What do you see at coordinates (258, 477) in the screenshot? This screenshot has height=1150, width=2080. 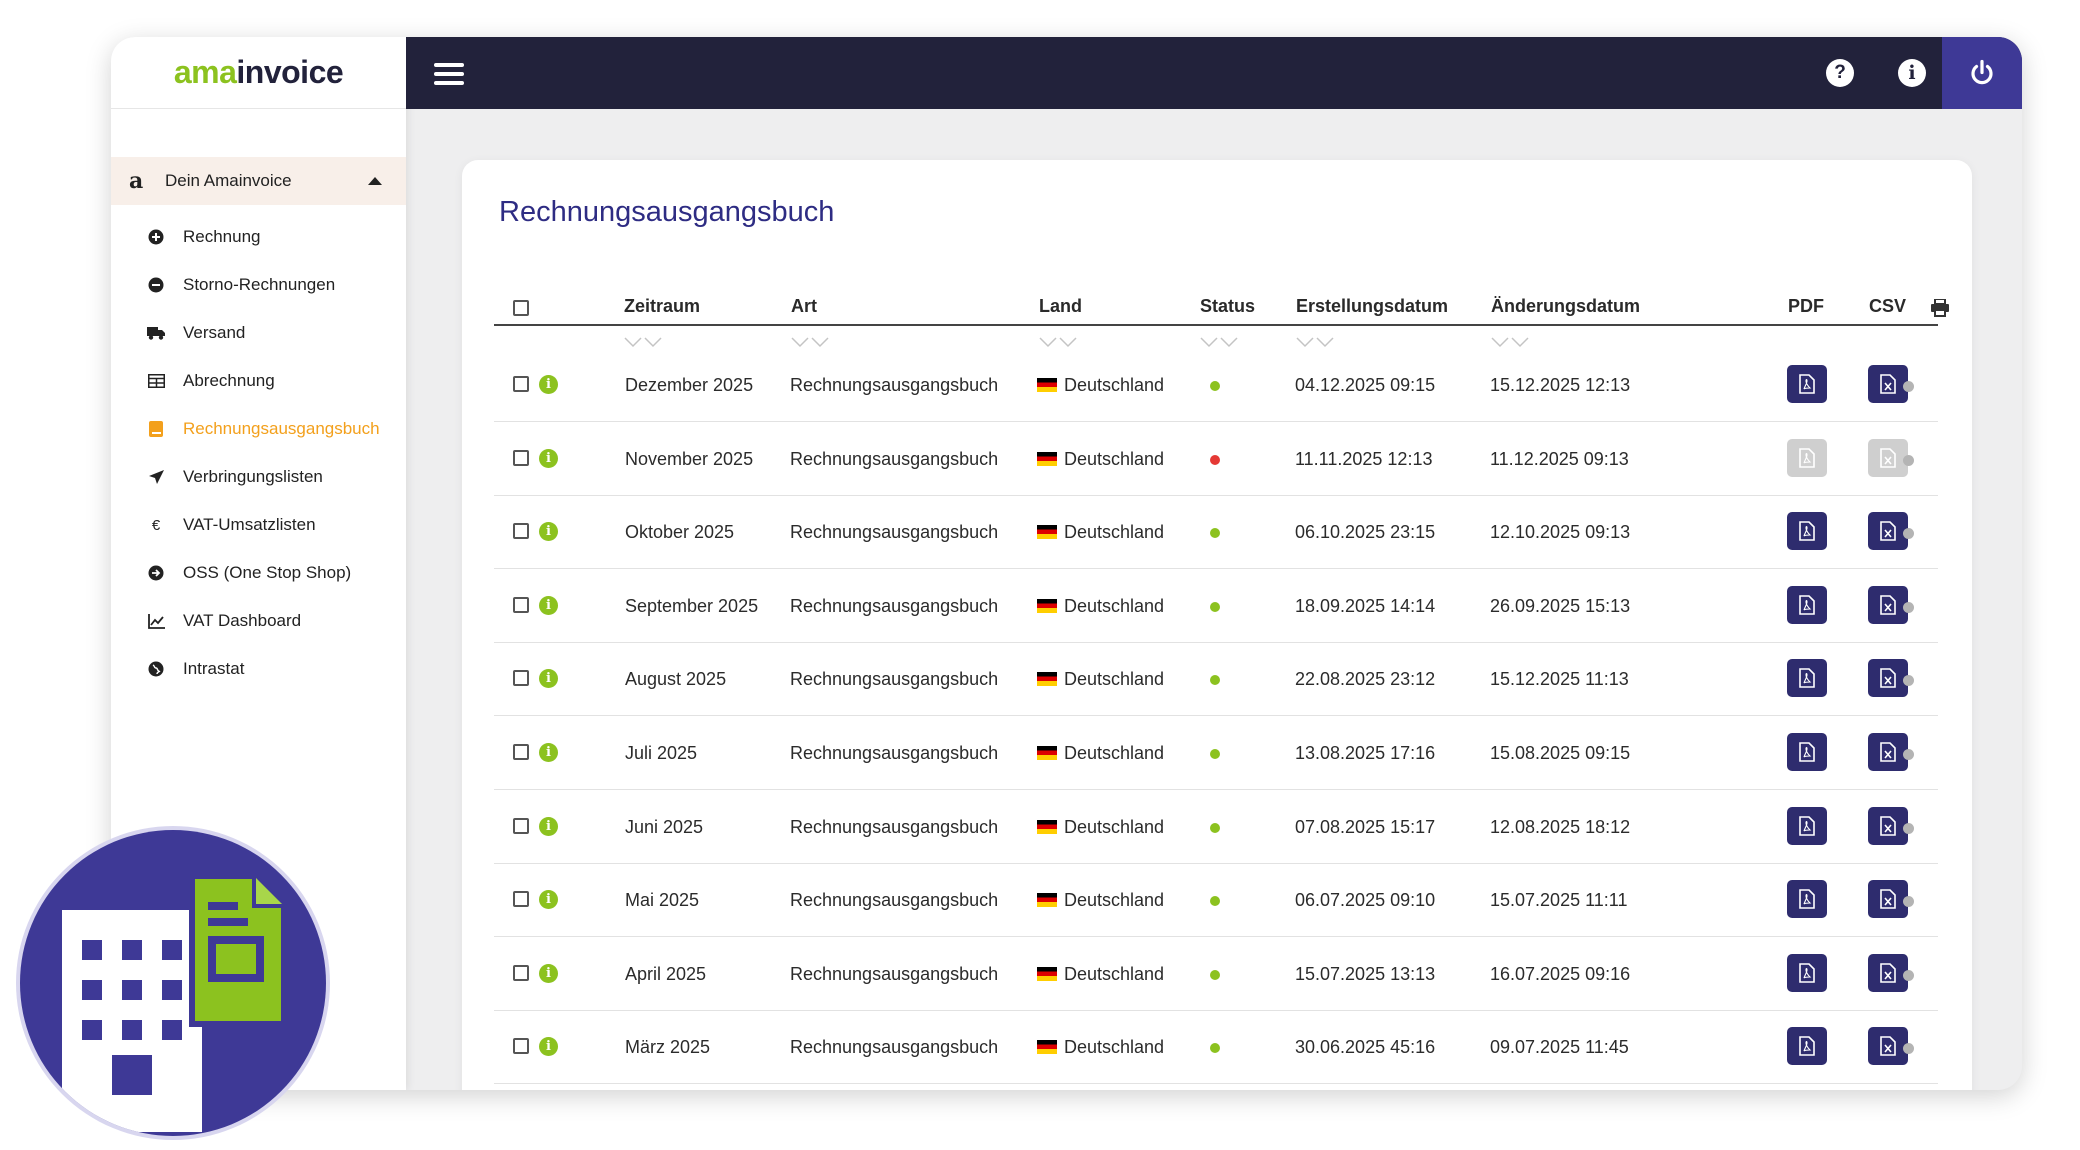 I see `sidebar-item-verbringungslisten: Verbringungslisten` at bounding box center [258, 477].